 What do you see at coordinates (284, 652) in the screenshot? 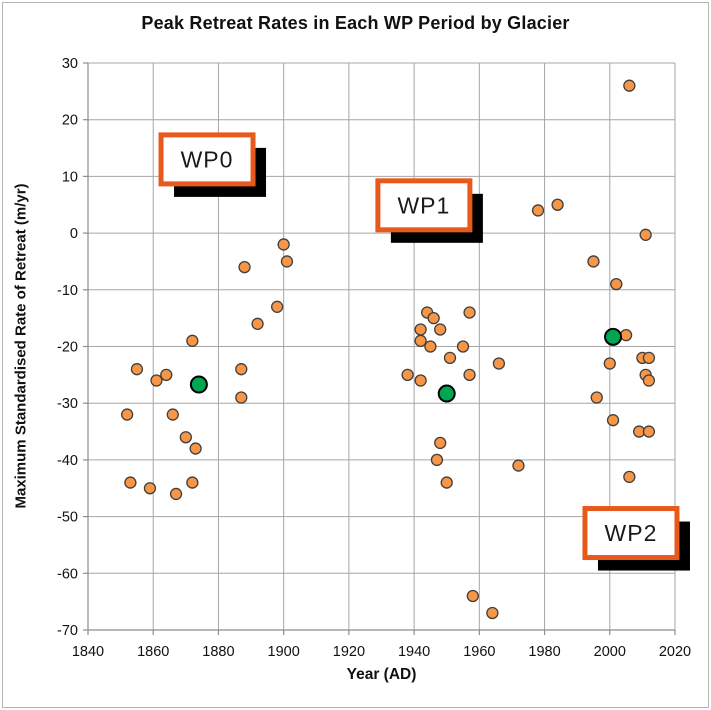
I see `x-tick-label: 1900` at bounding box center [284, 652].